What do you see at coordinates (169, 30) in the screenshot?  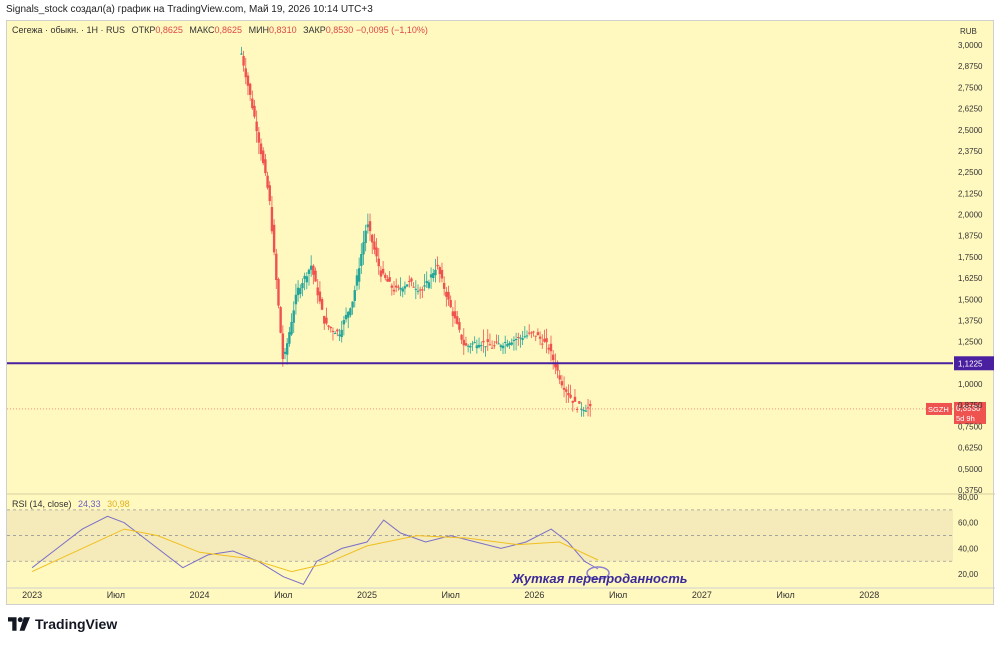 I see `open-value: 0,8625` at bounding box center [169, 30].